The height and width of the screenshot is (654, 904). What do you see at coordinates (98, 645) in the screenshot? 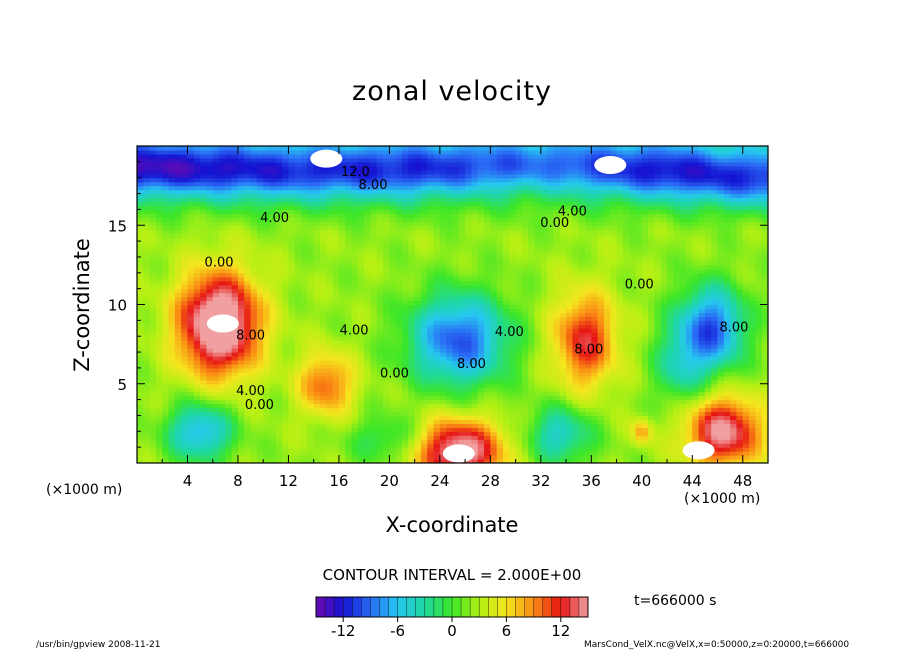
I see `footer-left: /usr/bin/gpview 2008-11-21` at bounding box center [98, 645].